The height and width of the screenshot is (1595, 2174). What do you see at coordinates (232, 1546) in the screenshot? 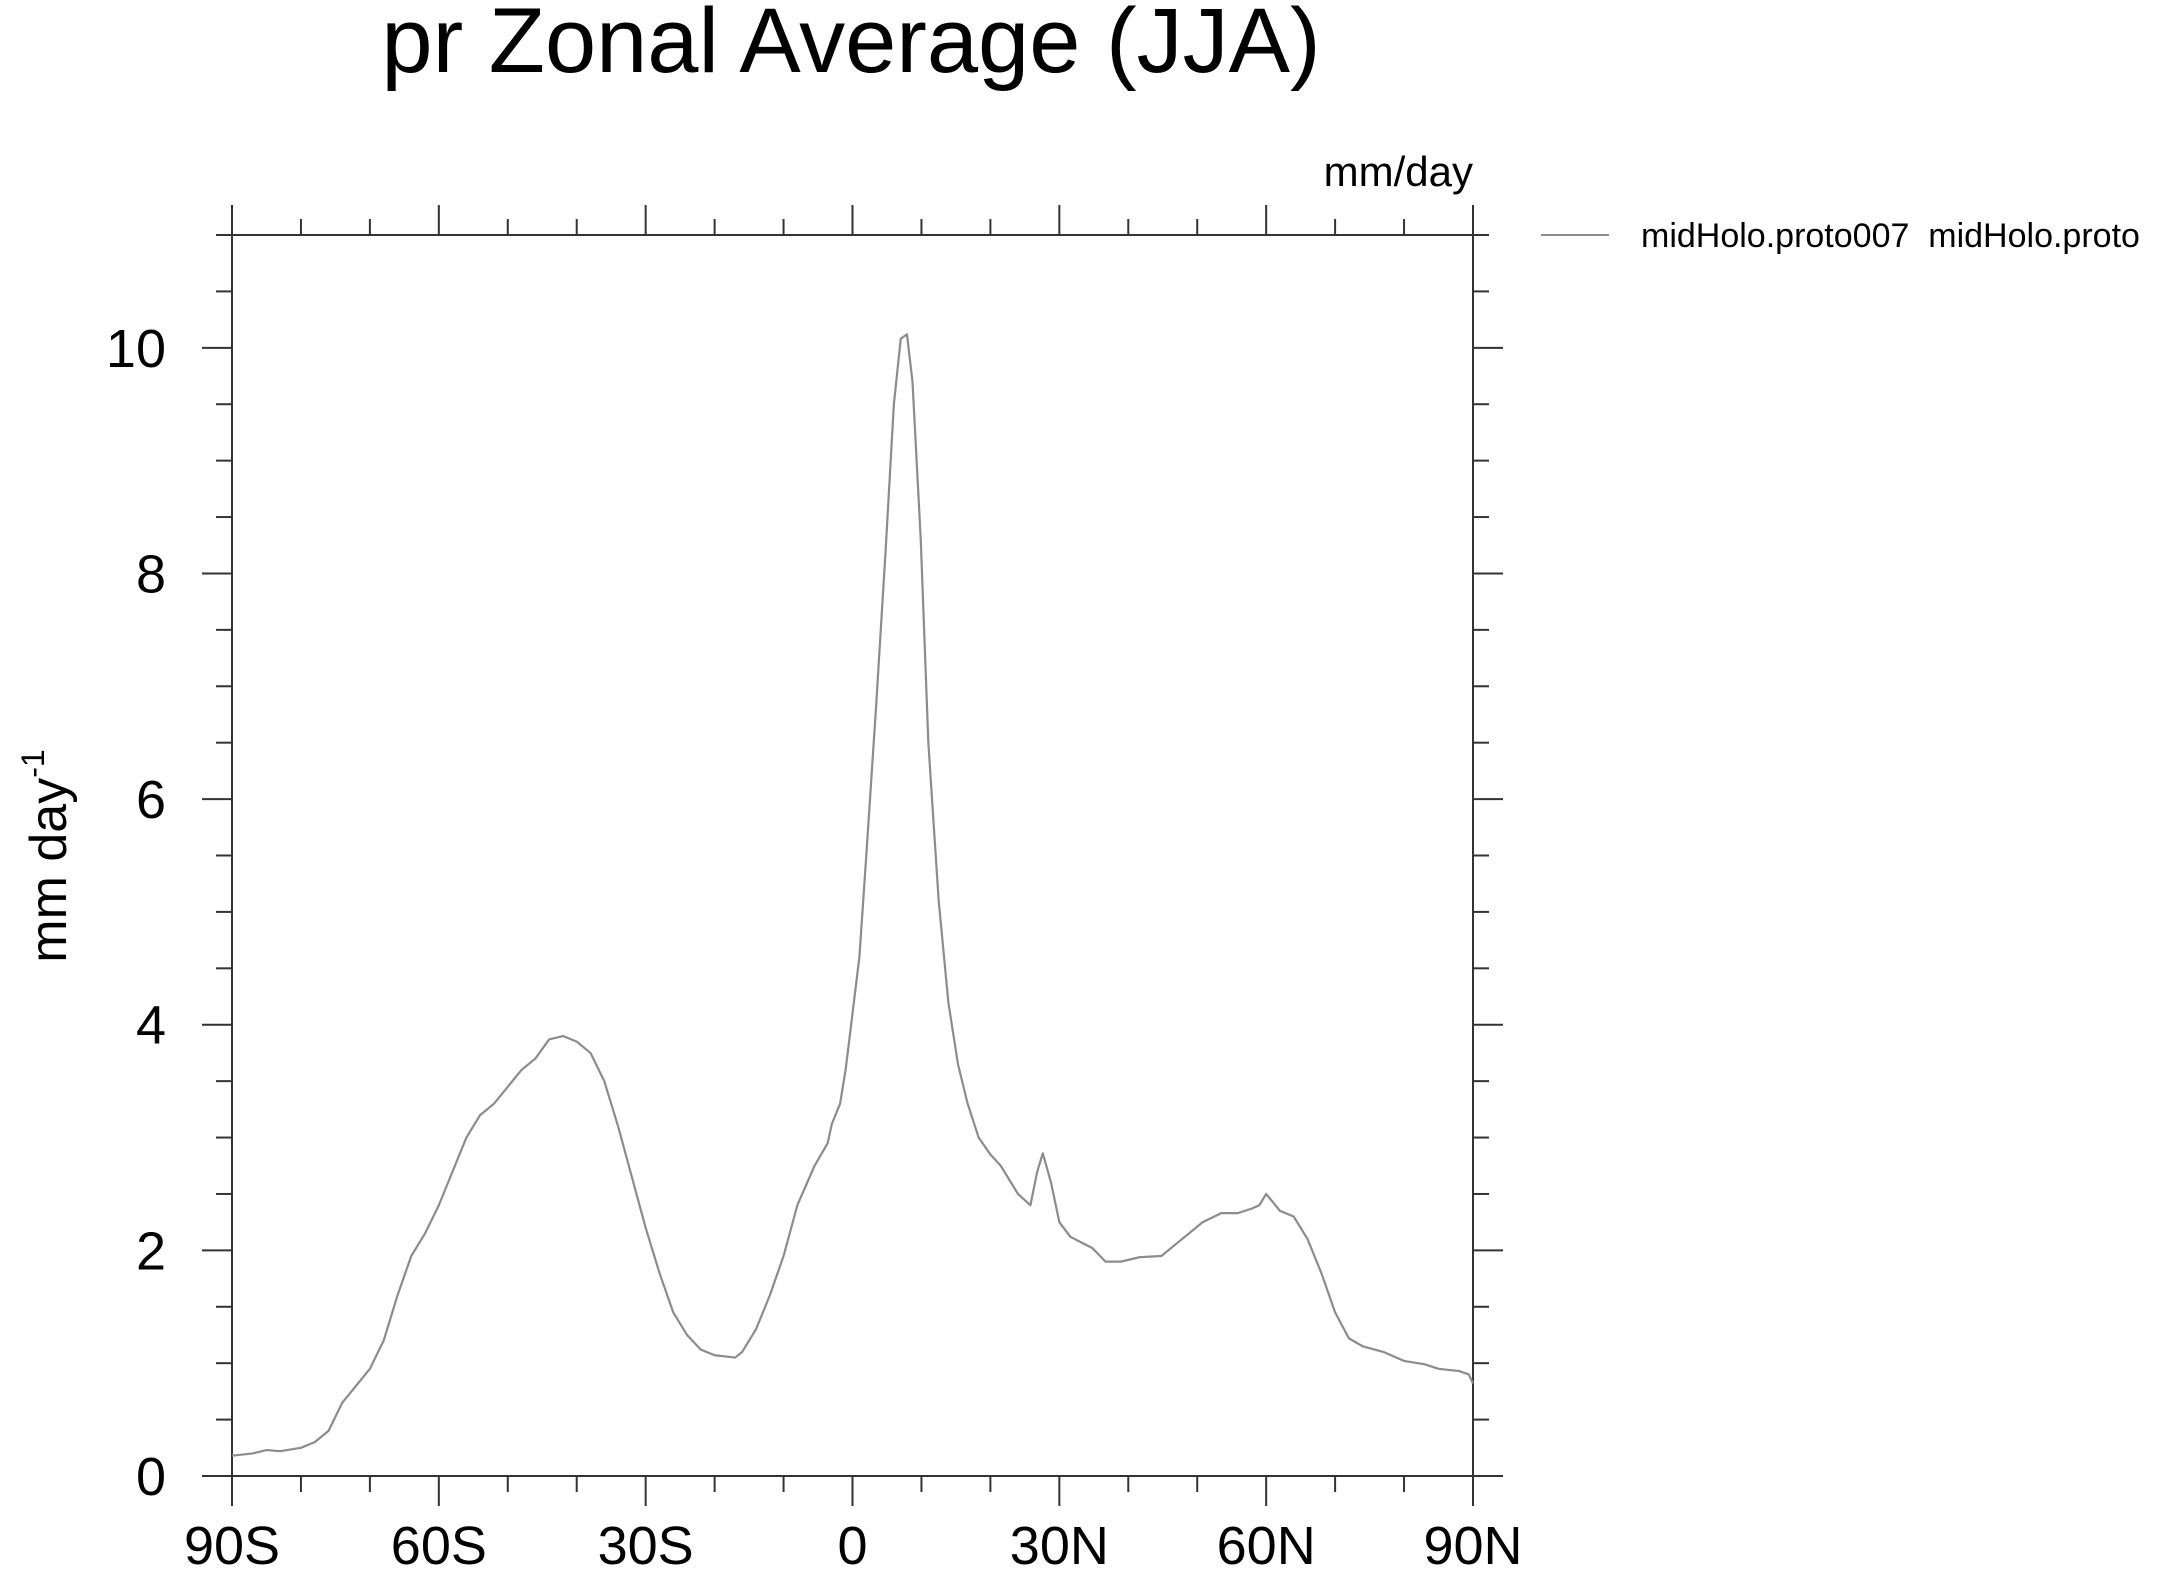
I see `x-tick-label: 90S` at bounding box center [232, 1546].